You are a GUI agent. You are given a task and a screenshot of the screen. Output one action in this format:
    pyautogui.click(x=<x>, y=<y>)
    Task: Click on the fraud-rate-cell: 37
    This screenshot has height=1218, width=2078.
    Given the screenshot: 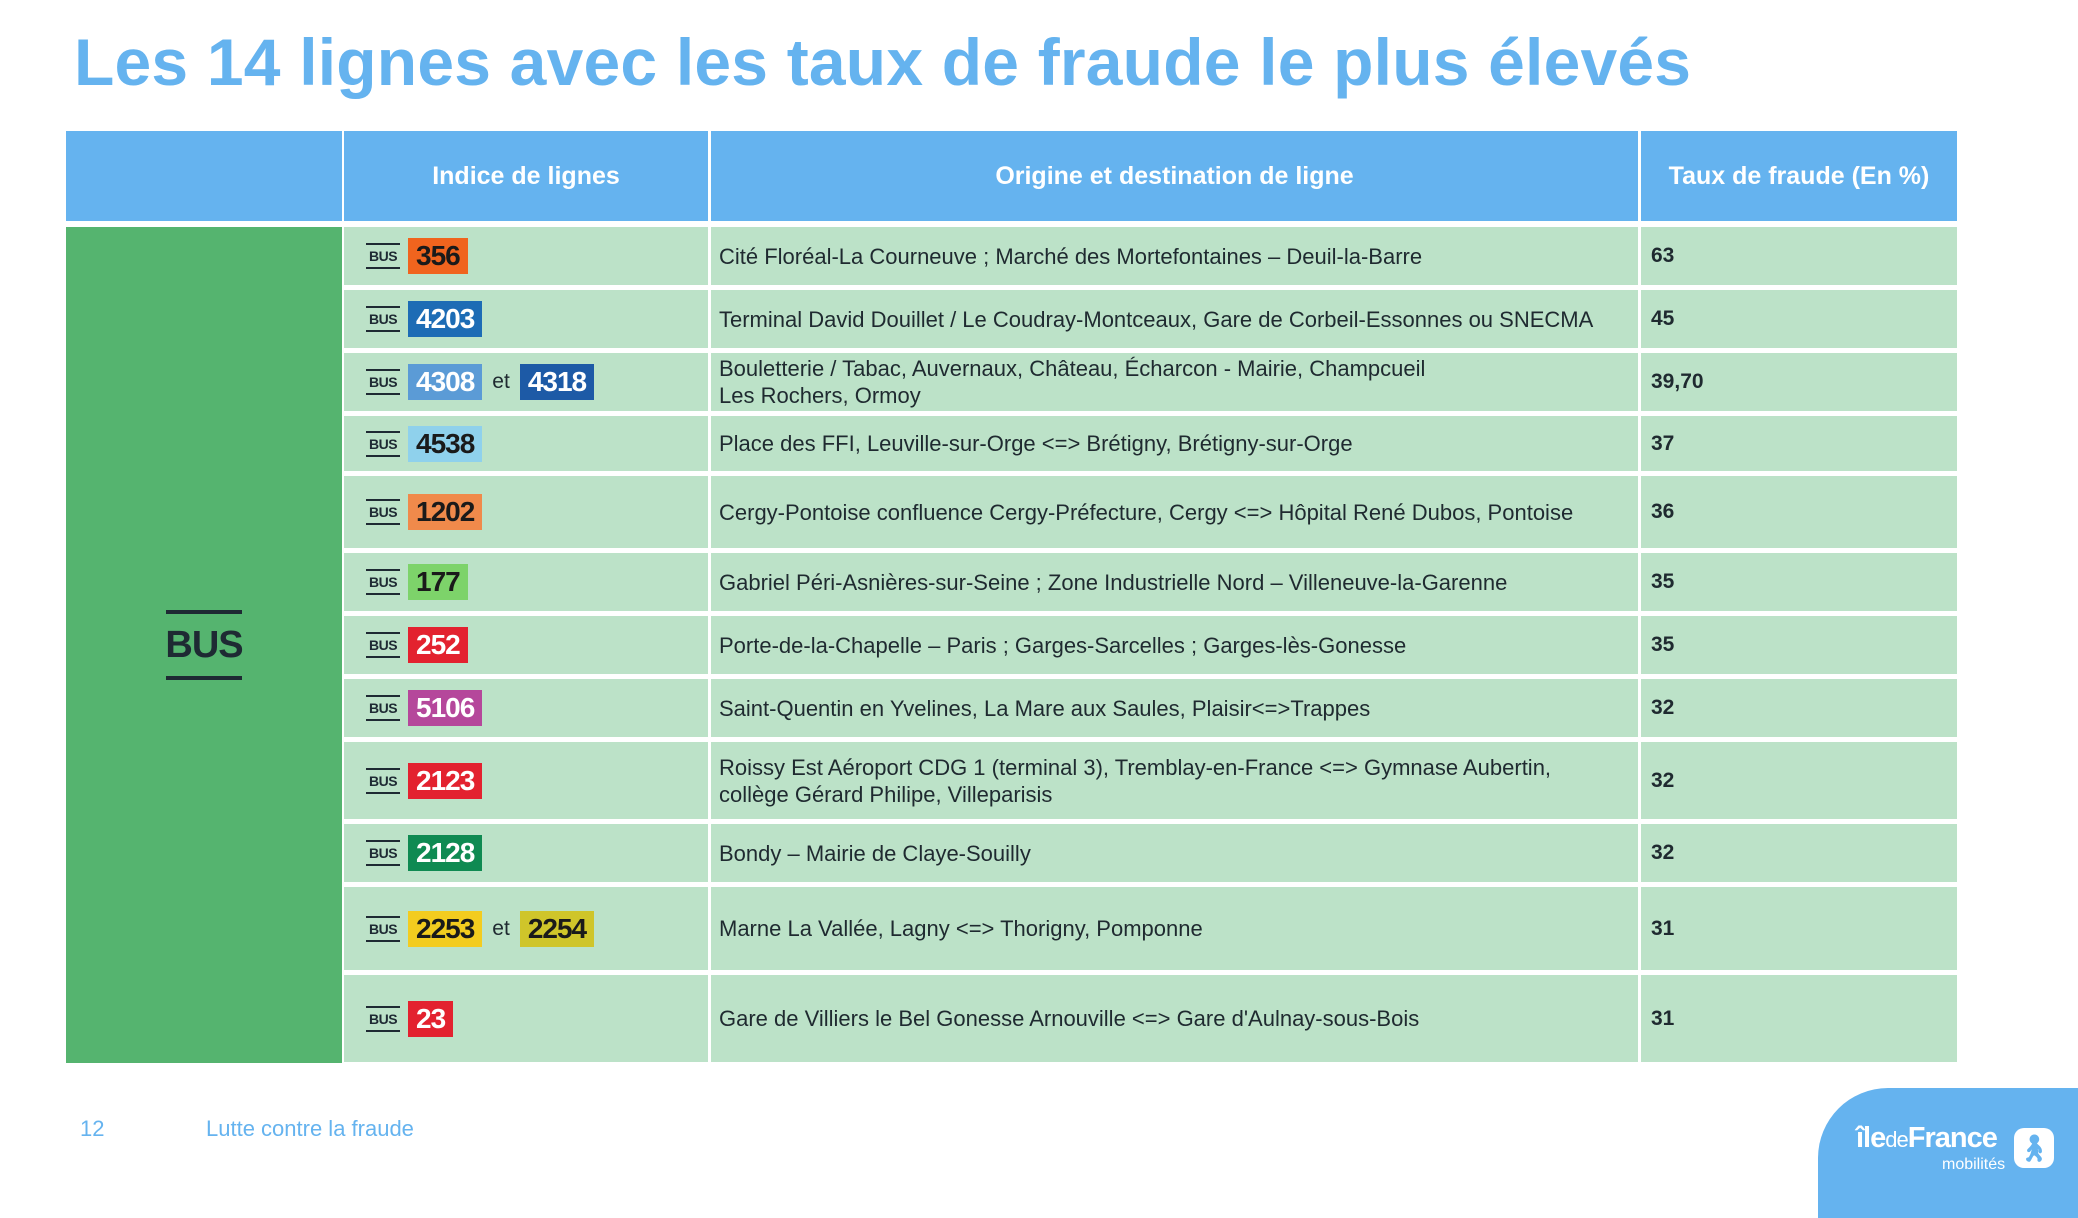 What is the action you would take?
    pyautogui.click(x=1799, y=443)
    